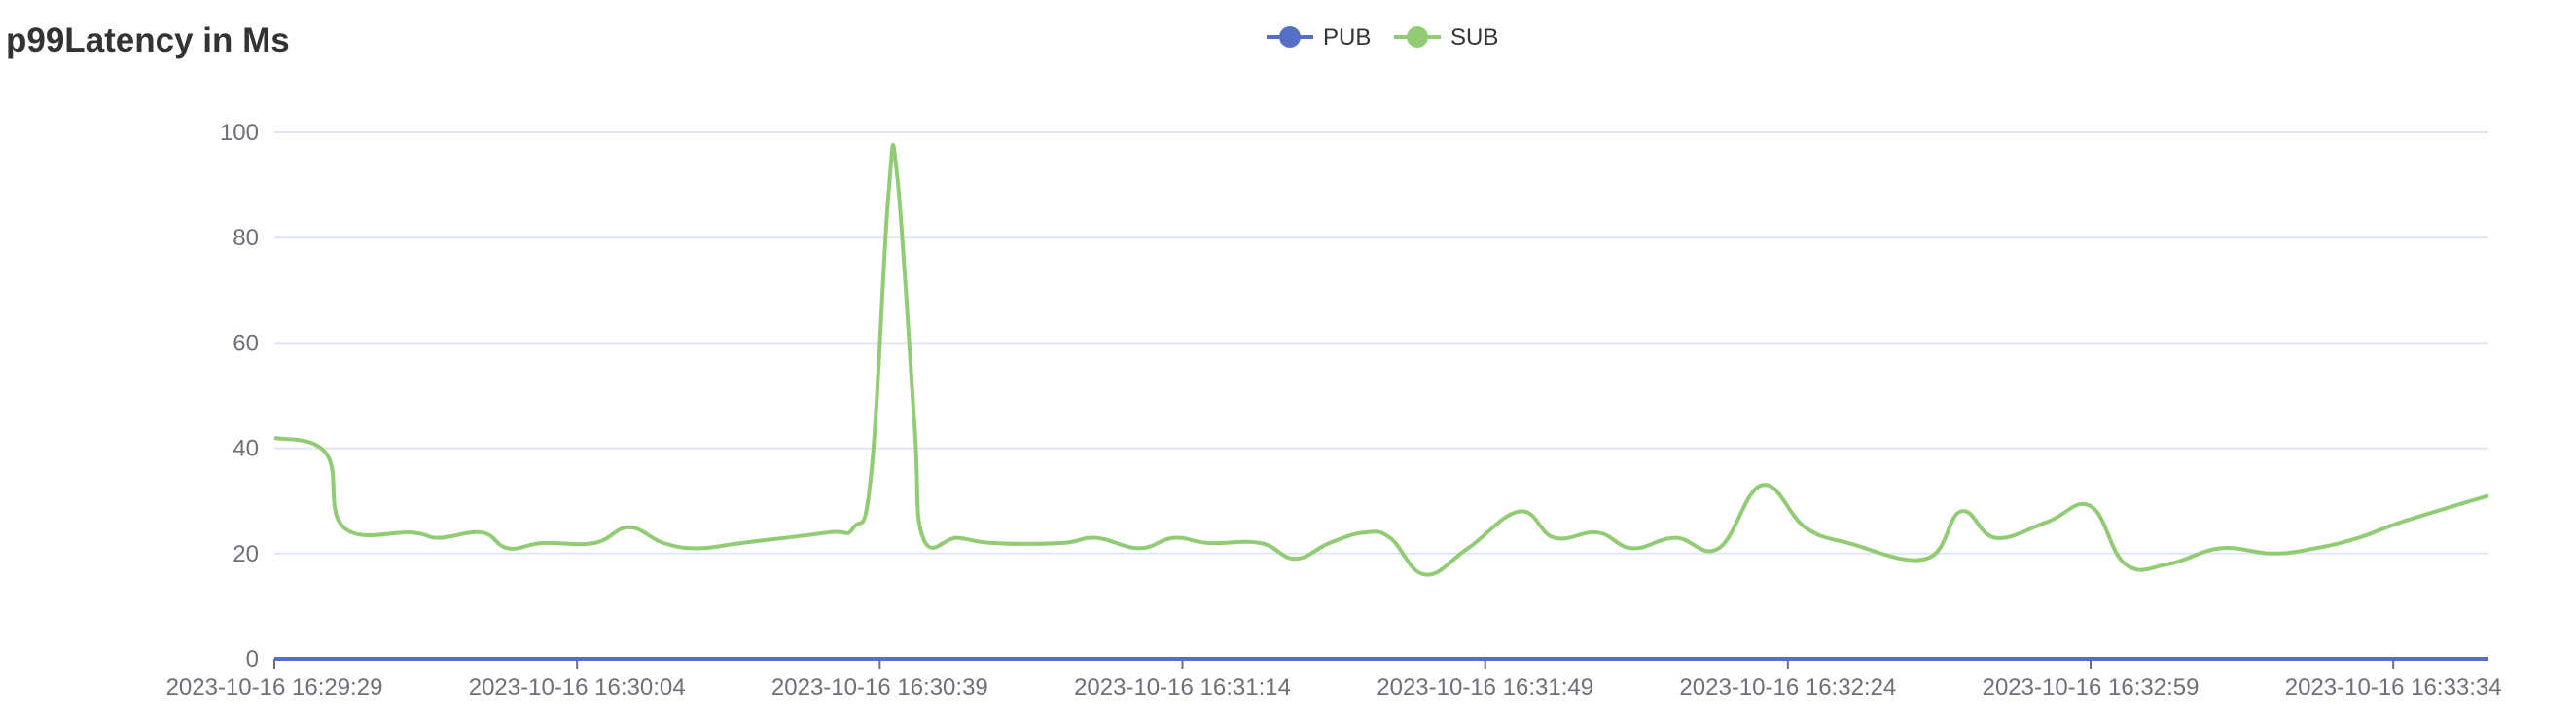  What do you see at coordinates (246, 554) in the screenshot?
I see `y-tick-label: 20` at bounding box center [246, 554].